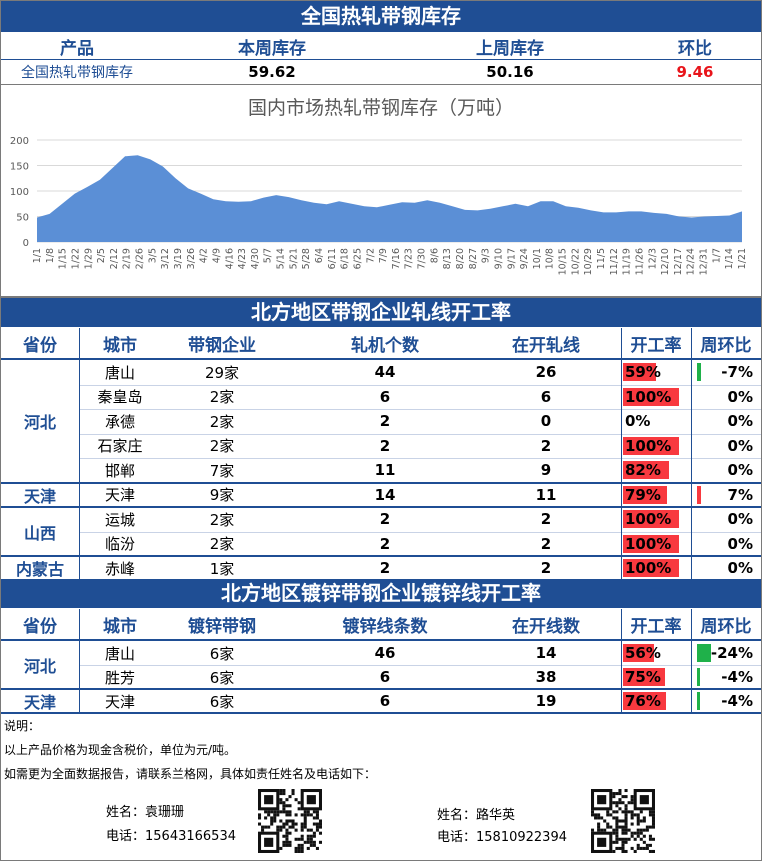  What do you see at coordinates (381, 343) in the screenshot?
I see `rolling-header-row: 省份 城市 带钢企业 轧机个数 在开轧线 开工率 周环比` at bounding box center [381, 343].